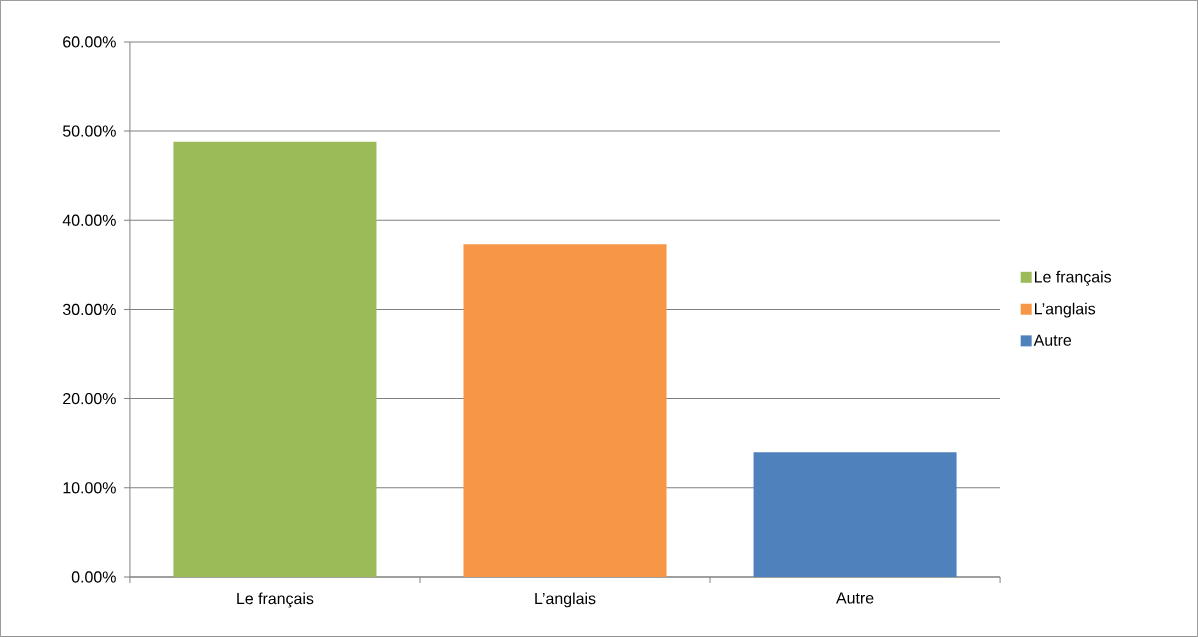  Describe the element at coordinates (93, 577) in the screenshot. I see `y-tick-label: 0.00%` at that location.